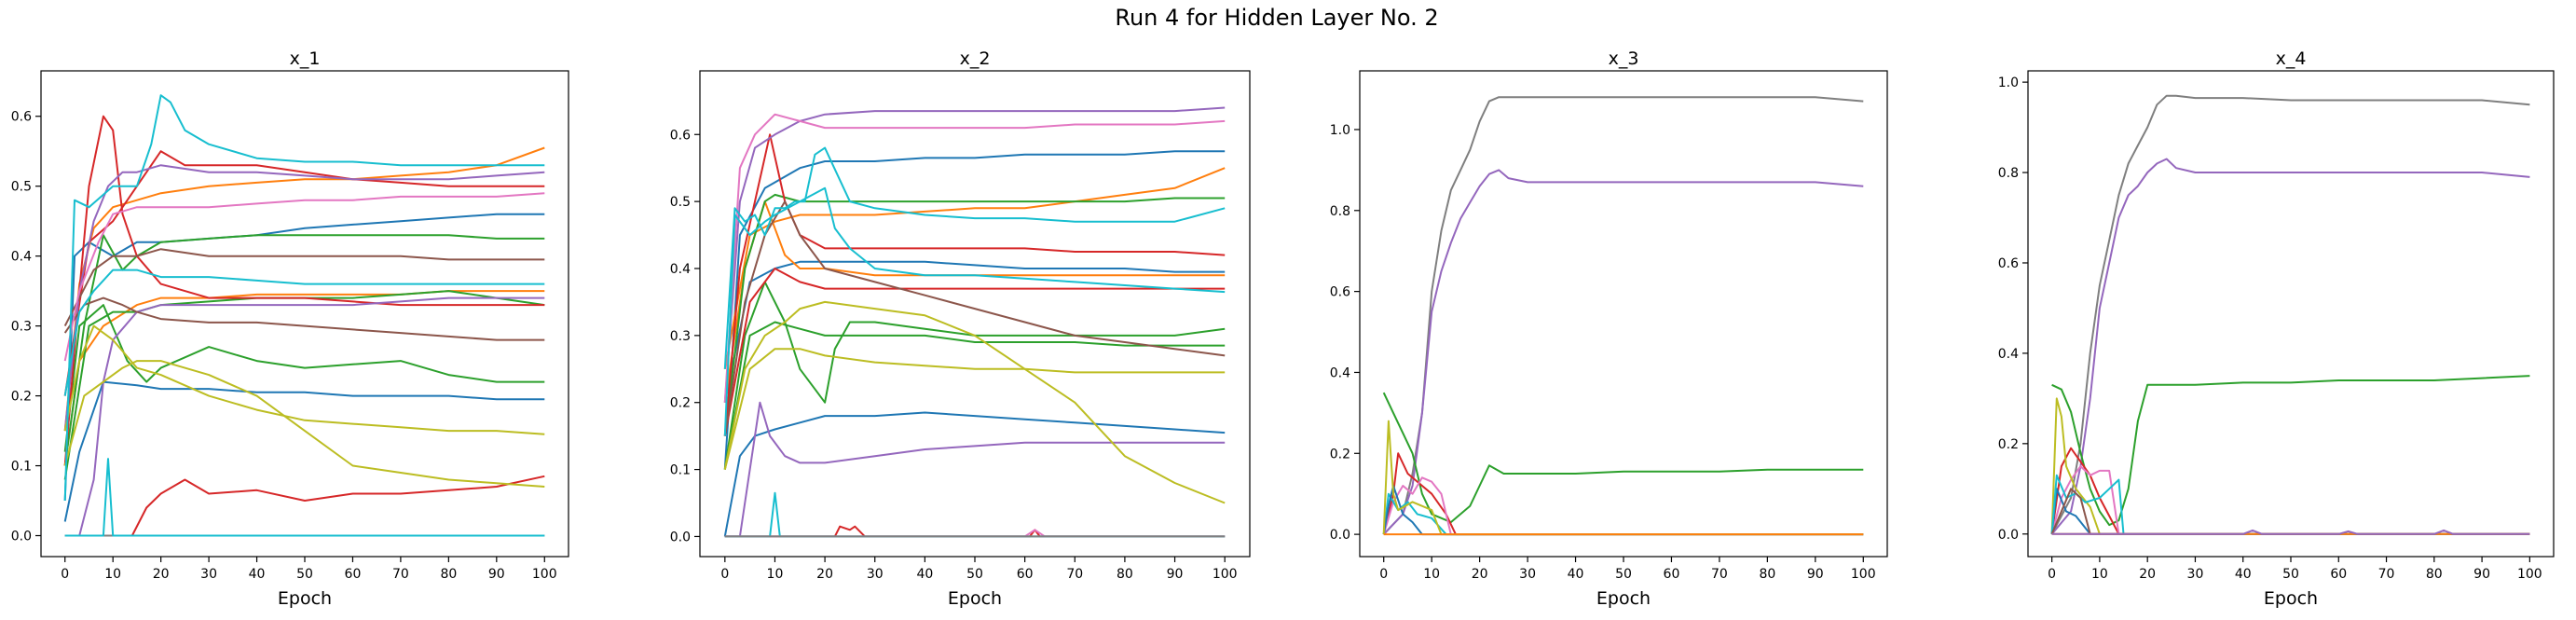 The width and height of the screenshot is (2576, 620). I want to click on figure-suptitle: Run 4 for Hidden Layer No. 2, so click(1276, 18).